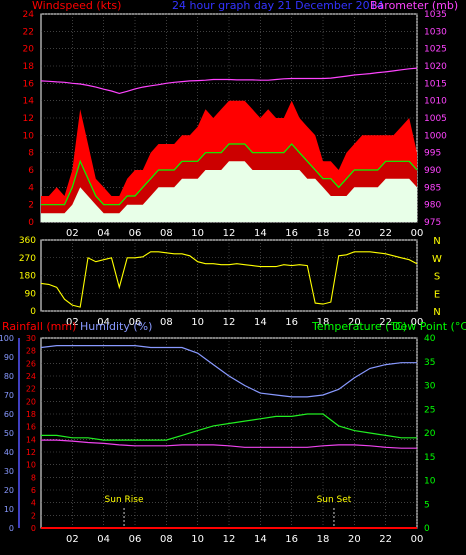 Image resolution: width=466 pixels, height=555 pixels. What do you see at coordinates (278, 6) in the screenshot?
I see `chart-date-title: 24 hour graph day 21 December 2014` at bounding box center [278, 6].